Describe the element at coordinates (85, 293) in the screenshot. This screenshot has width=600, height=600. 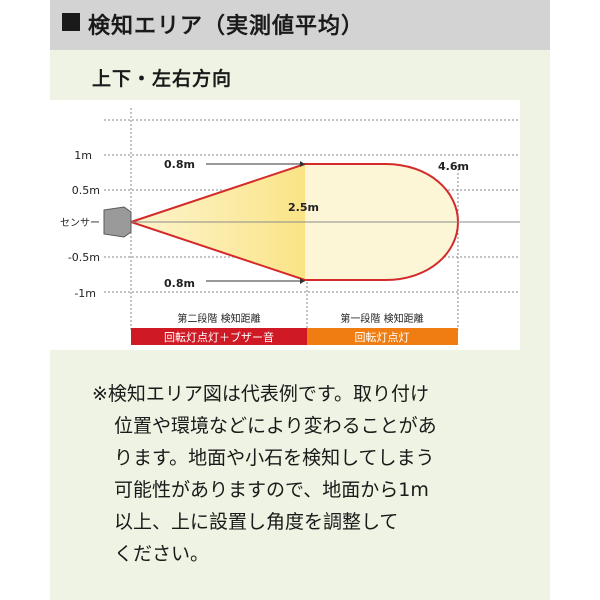
I see `y-label-minus-1m: -1m` at that location.